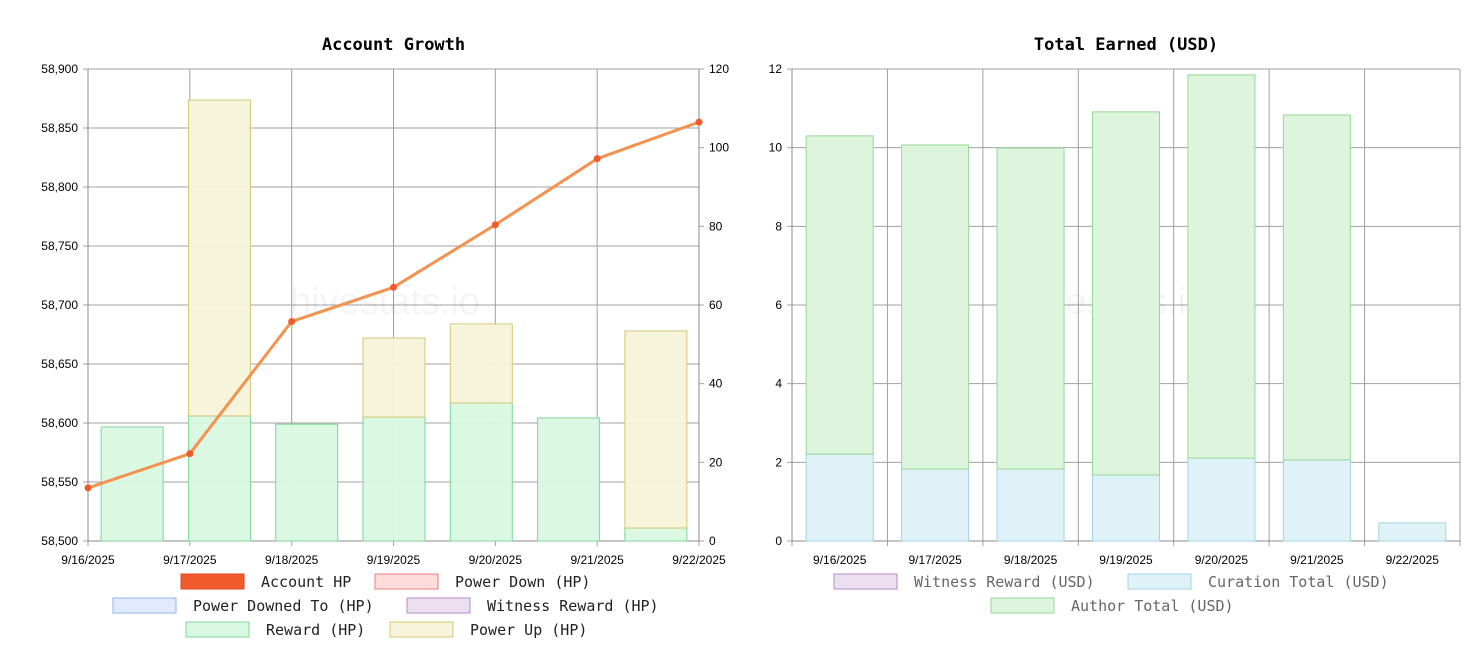  I want to click on y-right-tick-label: 0, so click(712, 541).